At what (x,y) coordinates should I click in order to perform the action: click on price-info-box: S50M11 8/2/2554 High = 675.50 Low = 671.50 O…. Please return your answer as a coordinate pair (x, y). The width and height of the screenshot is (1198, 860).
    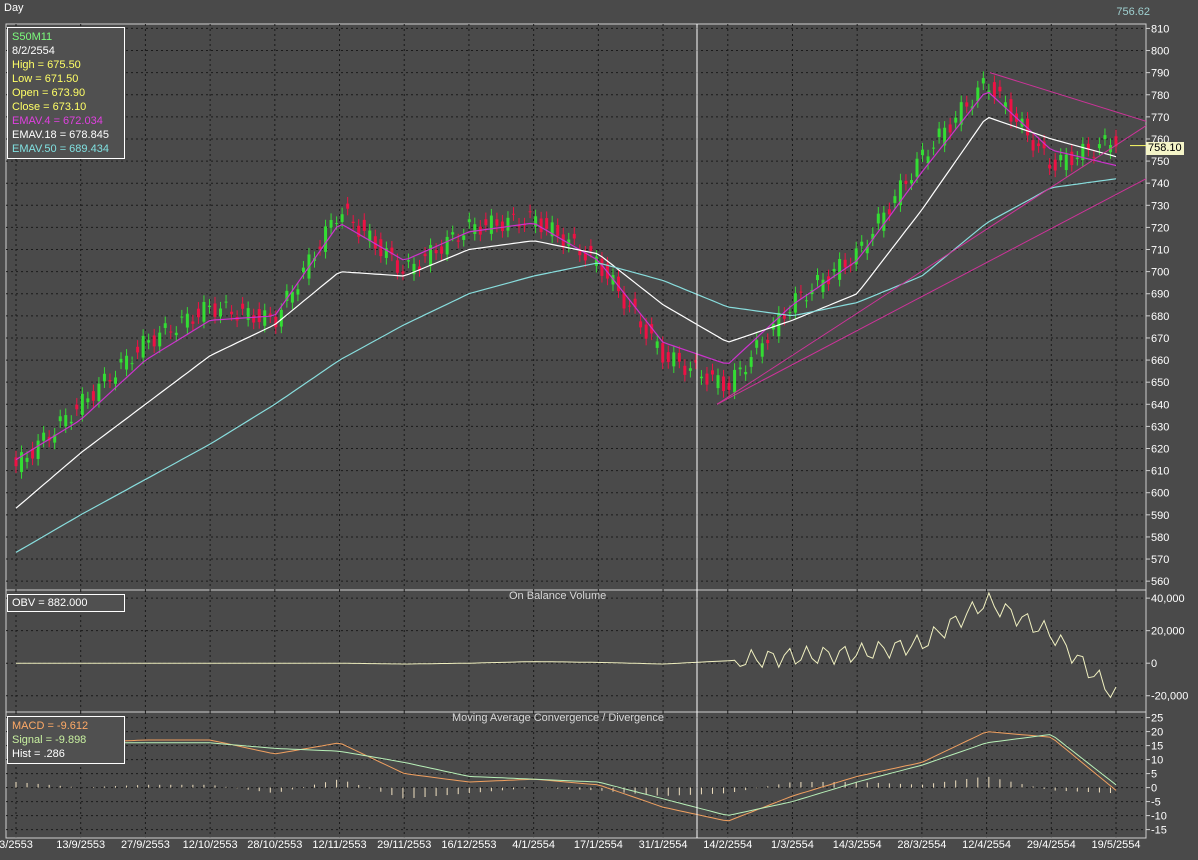
    Looking at the image, I should click on (66, 93).